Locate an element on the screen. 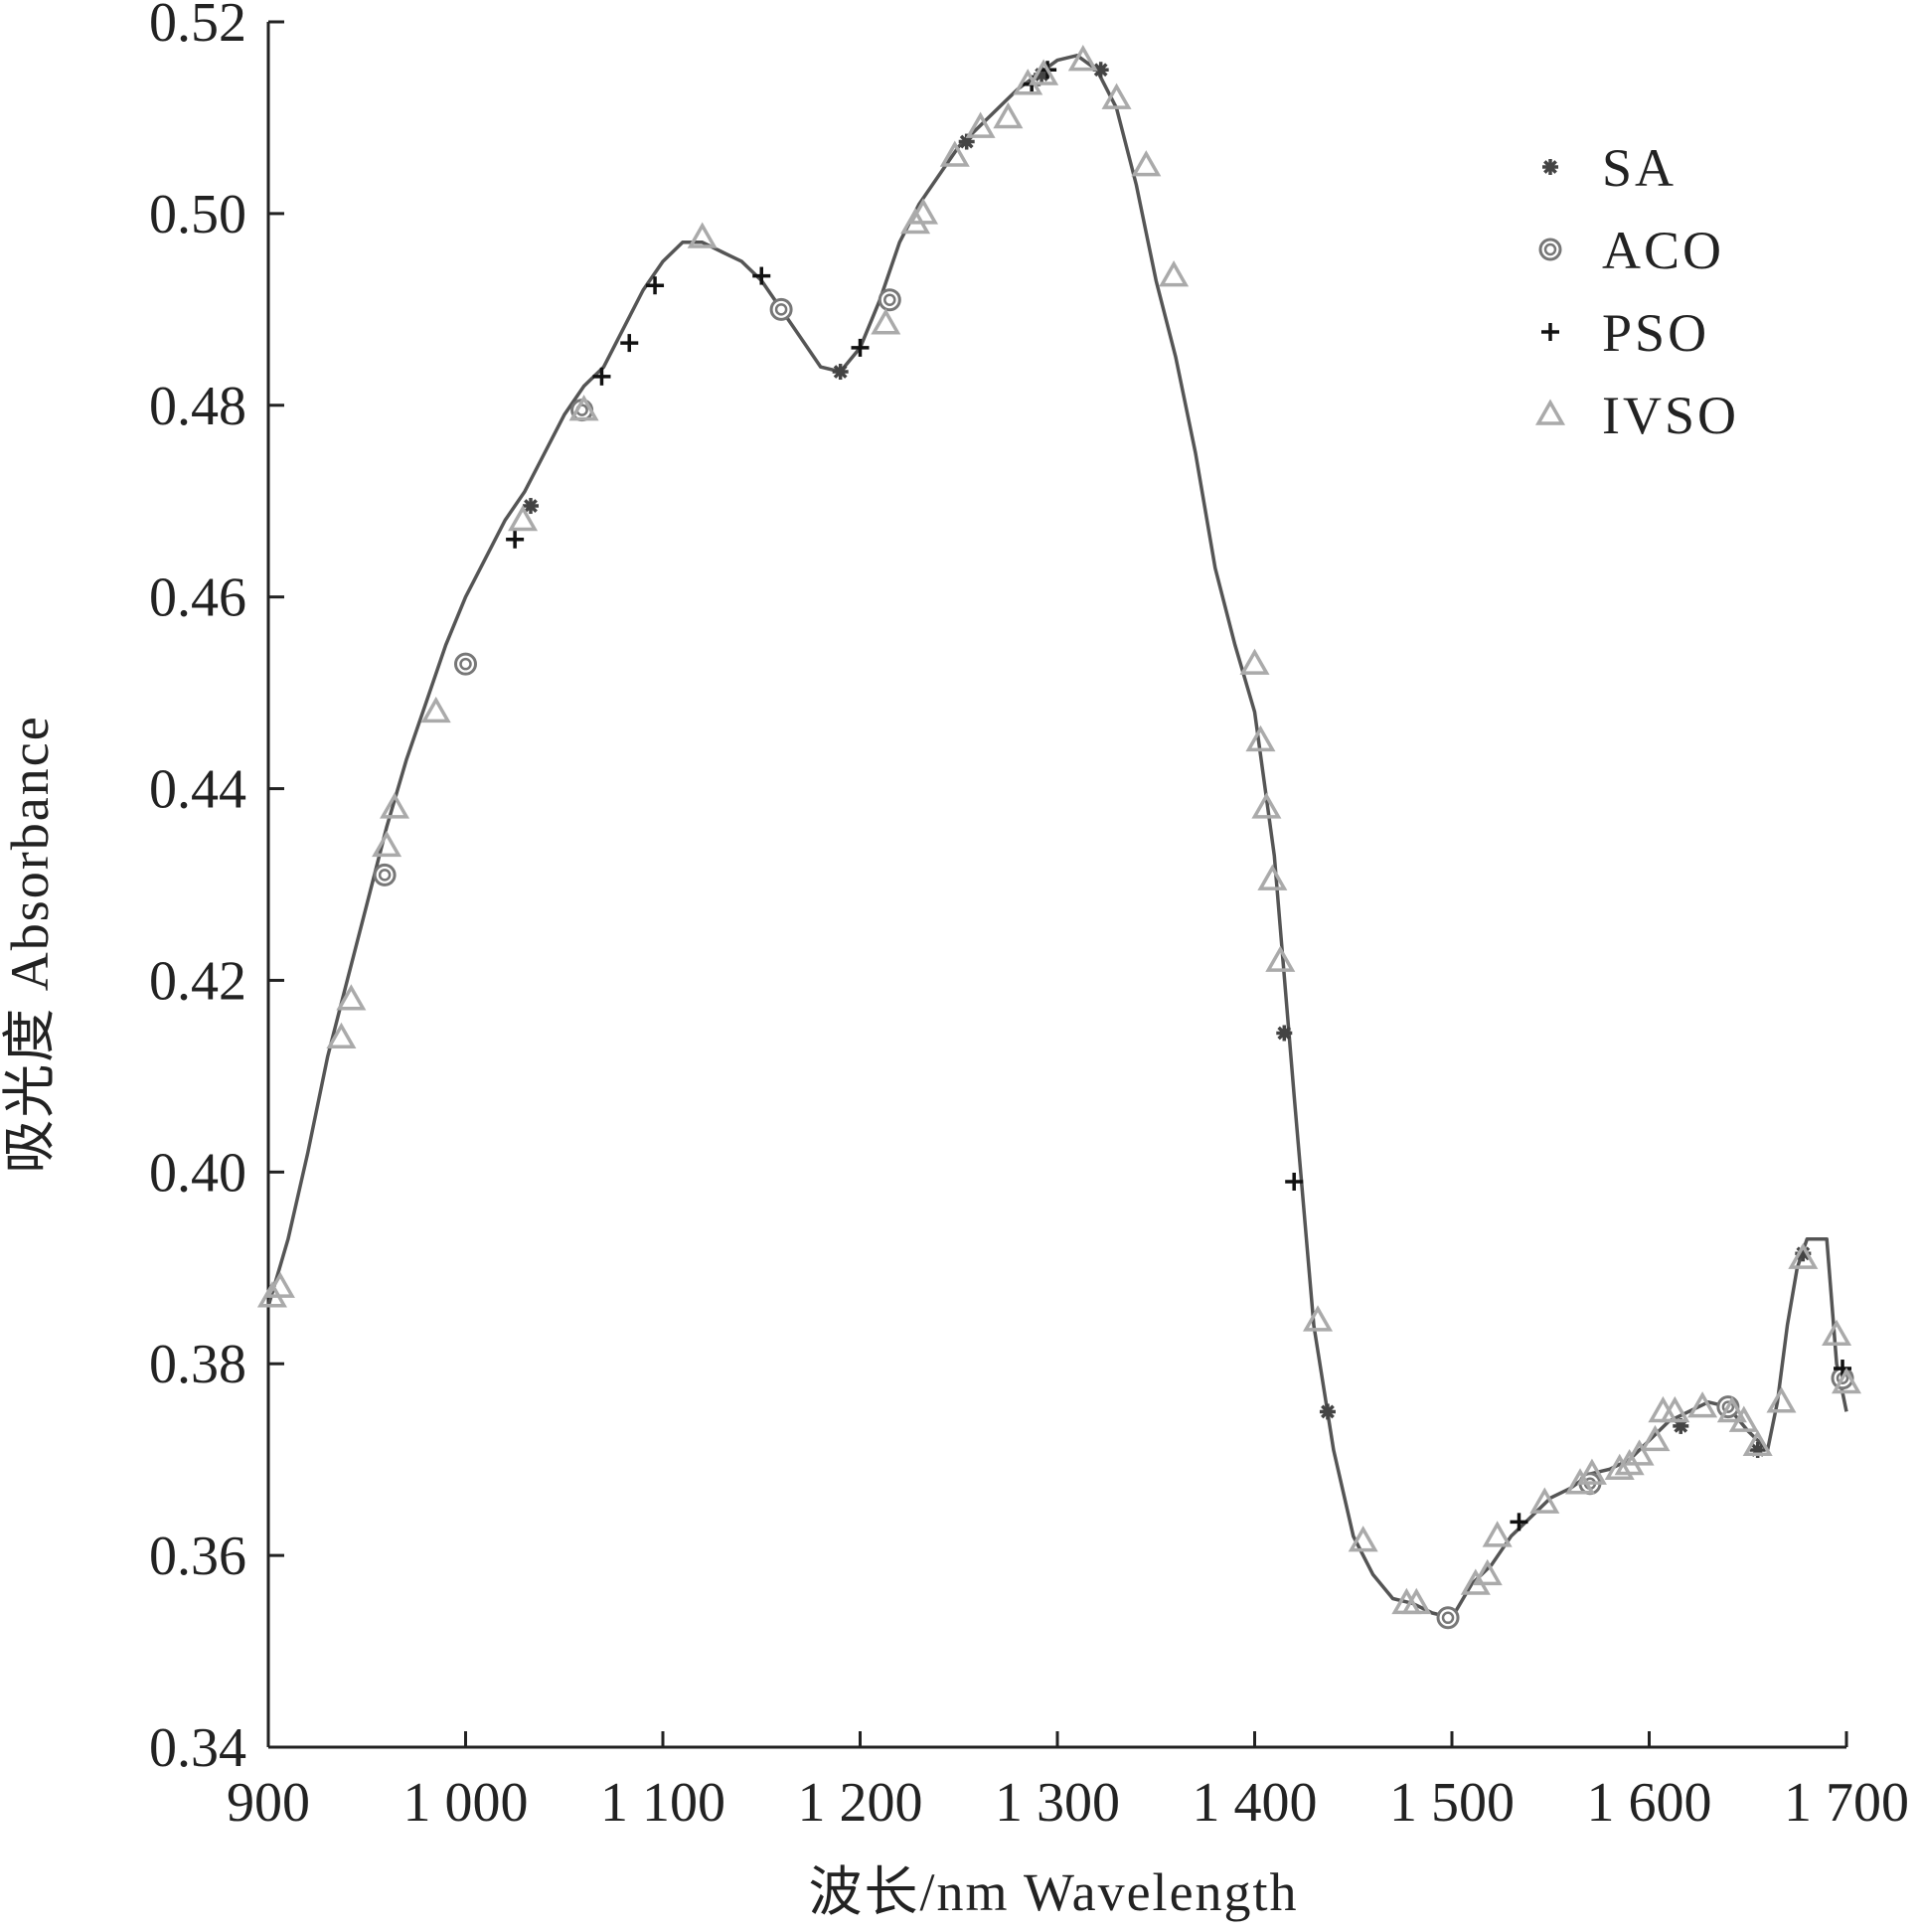  legend: SA ACO PSO IVSO is located at coordinates (1635, 291).